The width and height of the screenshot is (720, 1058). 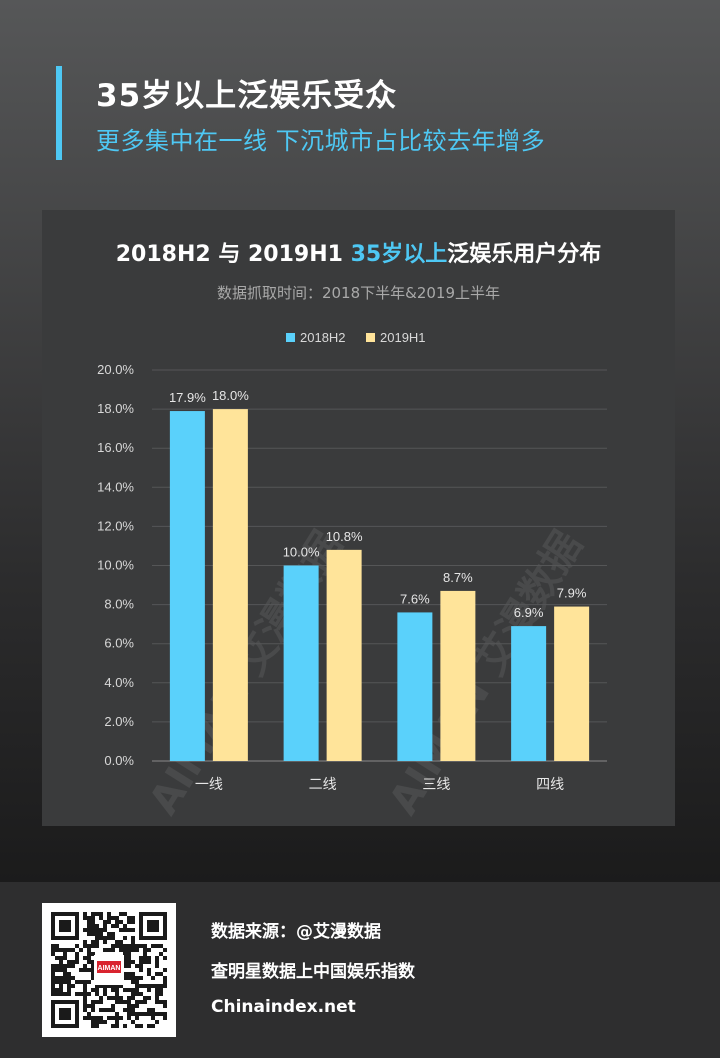 What do you see at coordinates (321, 141) in the screenshot?
I see `page-subtitle: 更多集中在一线 下沉城市占比较去年增多` at bounding box center [321, 141].